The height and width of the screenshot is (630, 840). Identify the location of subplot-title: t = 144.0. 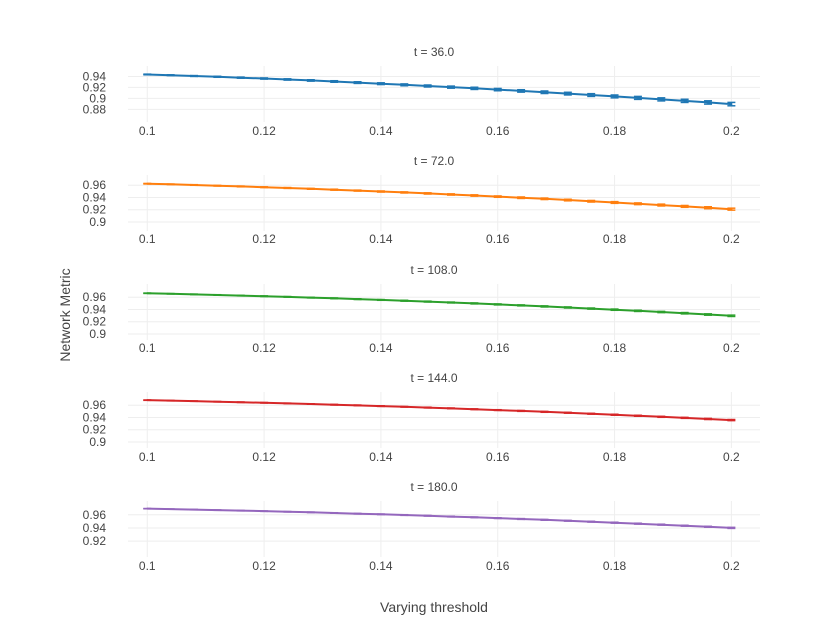
(433, 378).